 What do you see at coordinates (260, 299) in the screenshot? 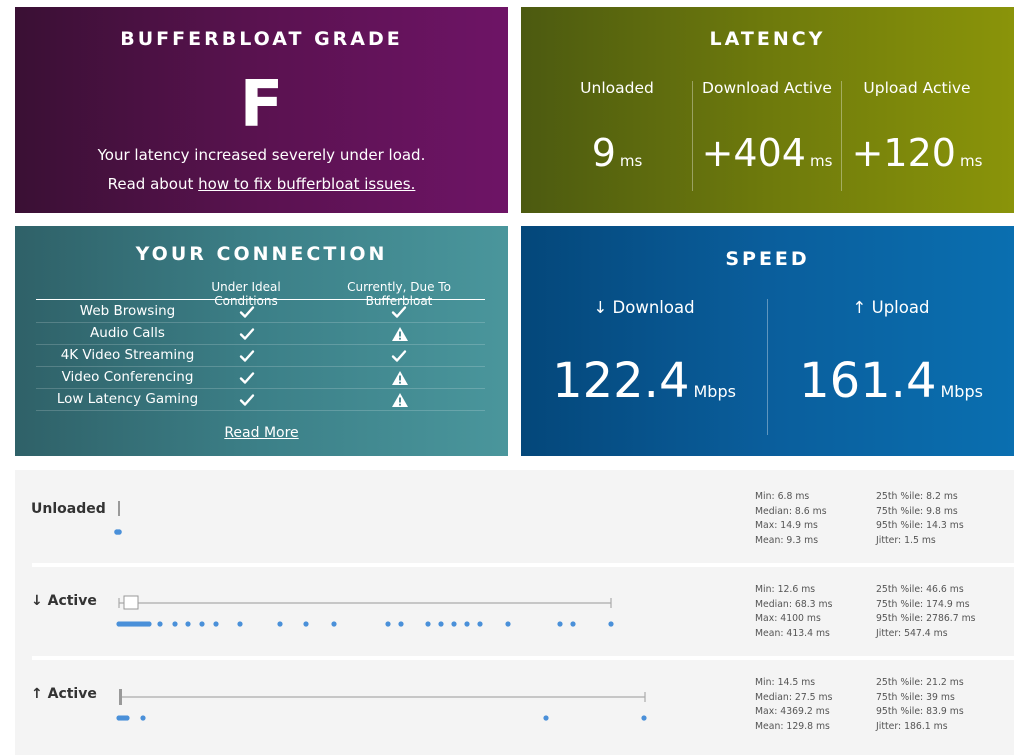
I see `connection-header-rule` at bounding box center [260, 299].